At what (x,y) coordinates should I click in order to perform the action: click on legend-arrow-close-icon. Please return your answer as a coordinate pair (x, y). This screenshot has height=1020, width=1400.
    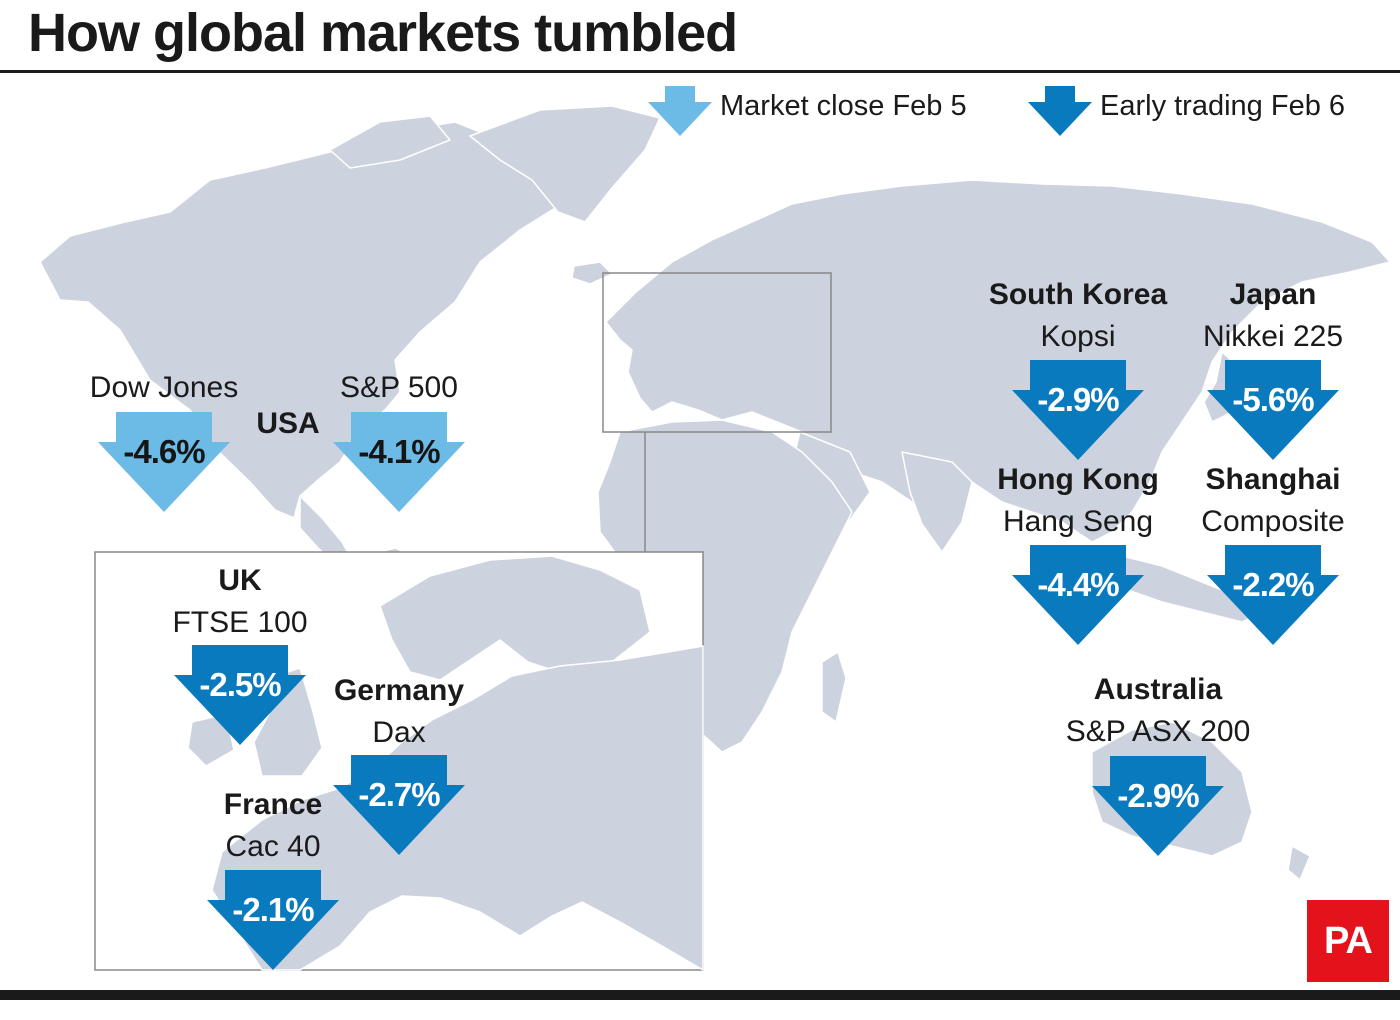
    Looking at the image, I should click on (680, 111).